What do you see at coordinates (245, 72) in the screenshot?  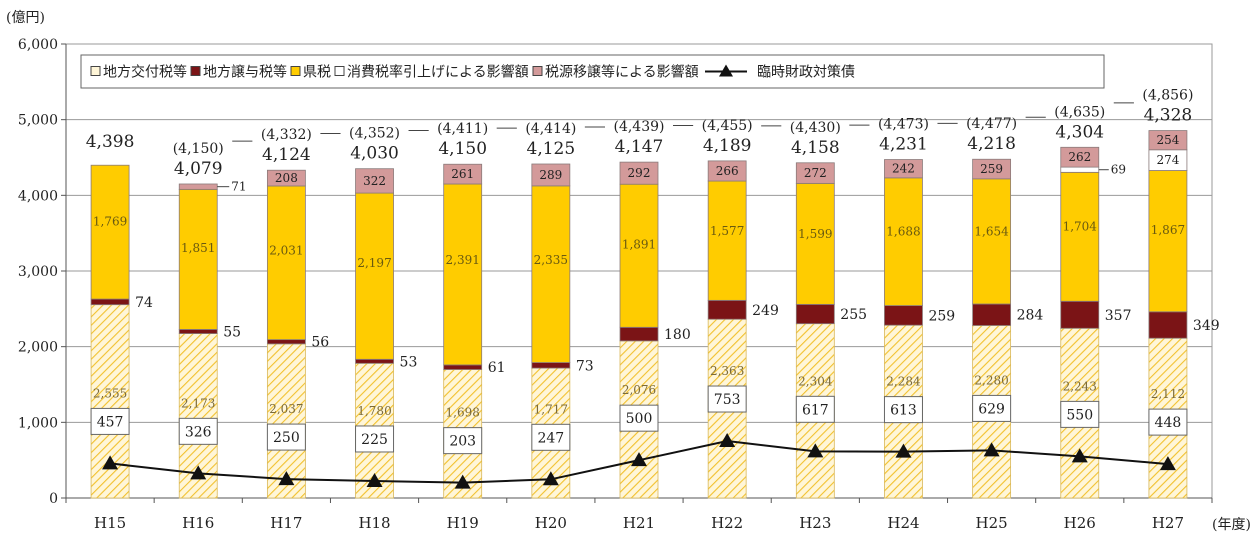 I see `legend-label: 地方譲与税等` at bounding box center [245, 72].